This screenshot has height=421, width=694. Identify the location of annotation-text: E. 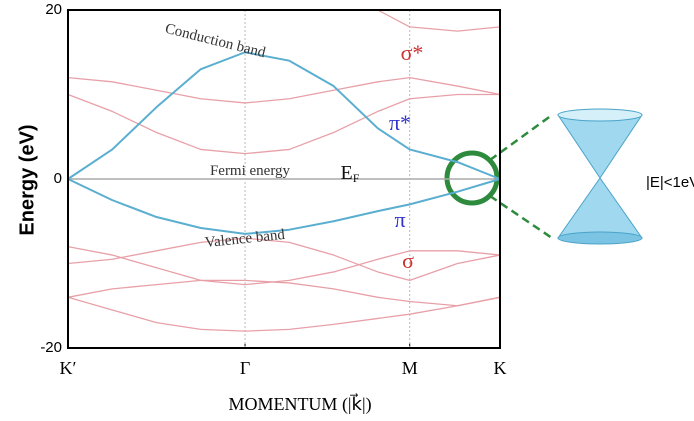
(347, 173).